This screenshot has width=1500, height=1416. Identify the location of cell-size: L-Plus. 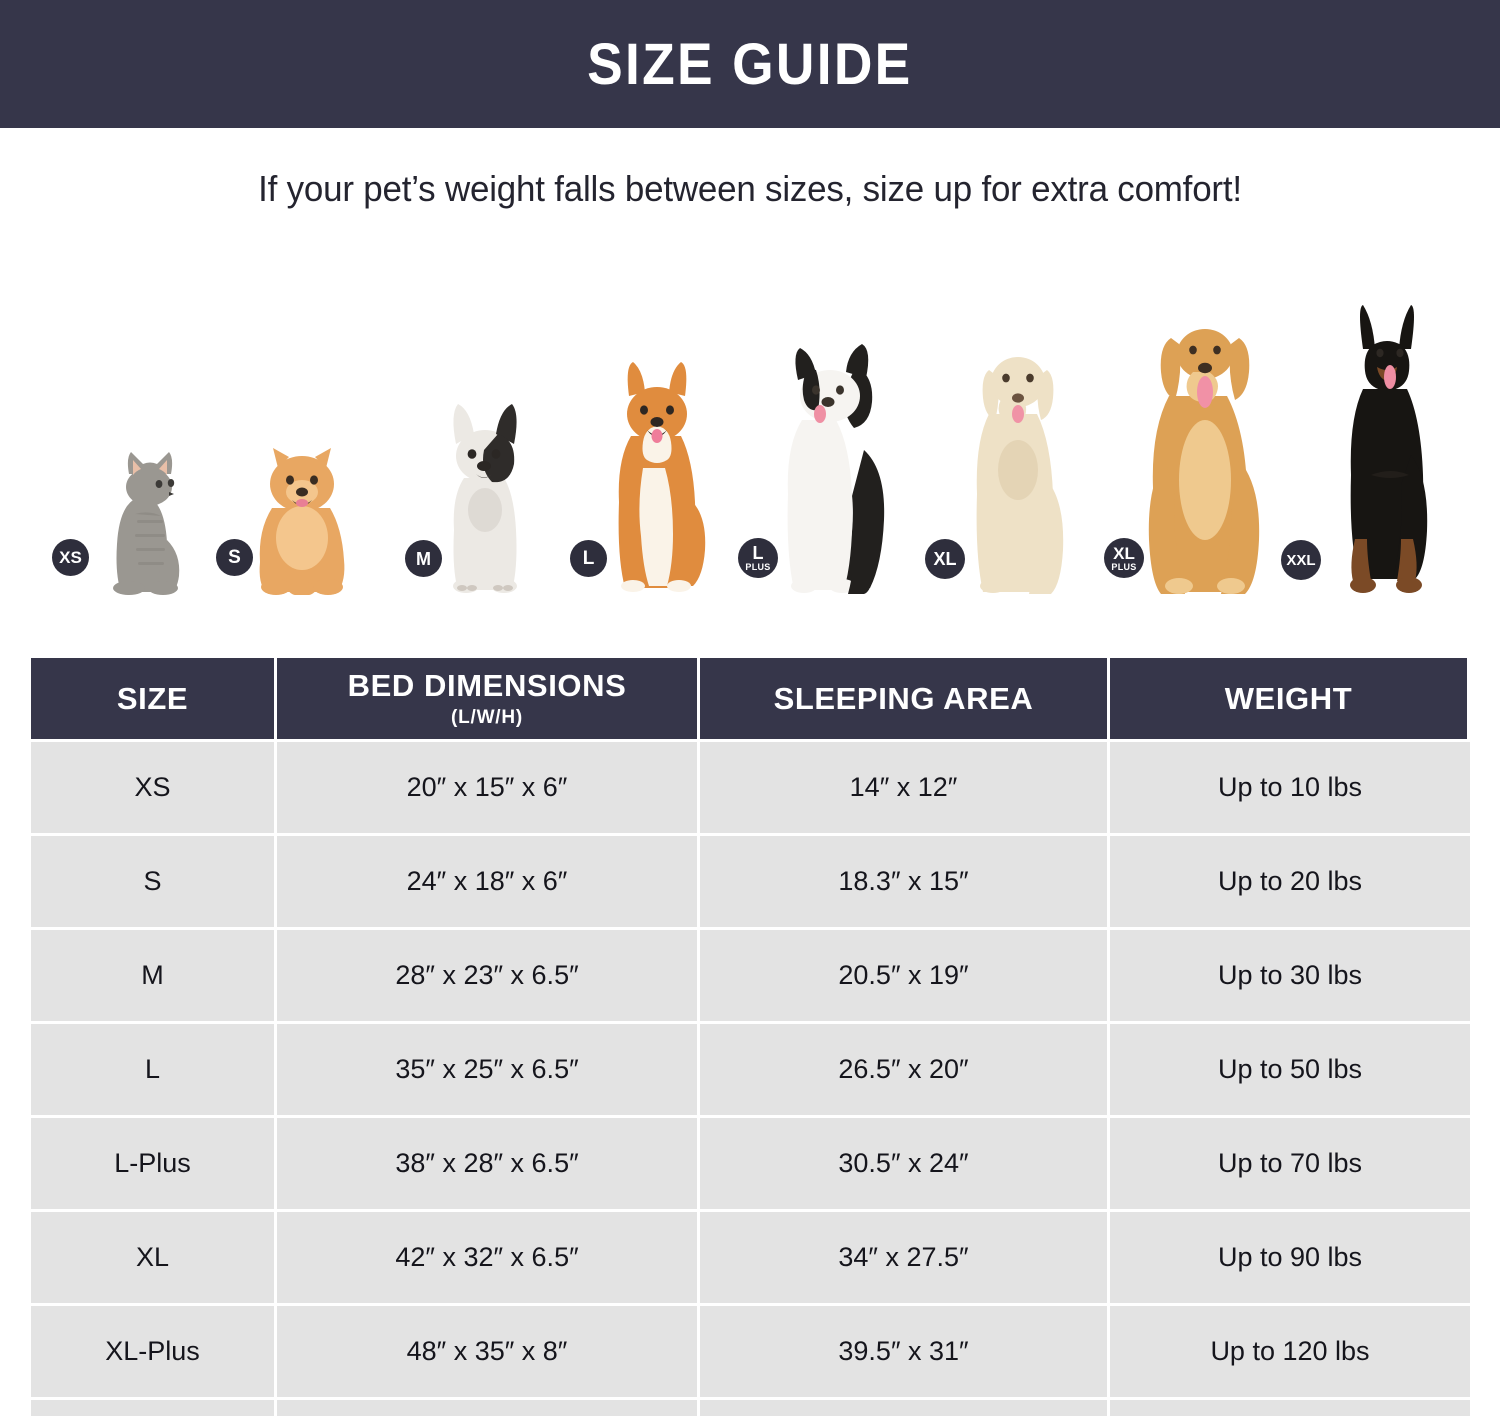
(154, 1165).